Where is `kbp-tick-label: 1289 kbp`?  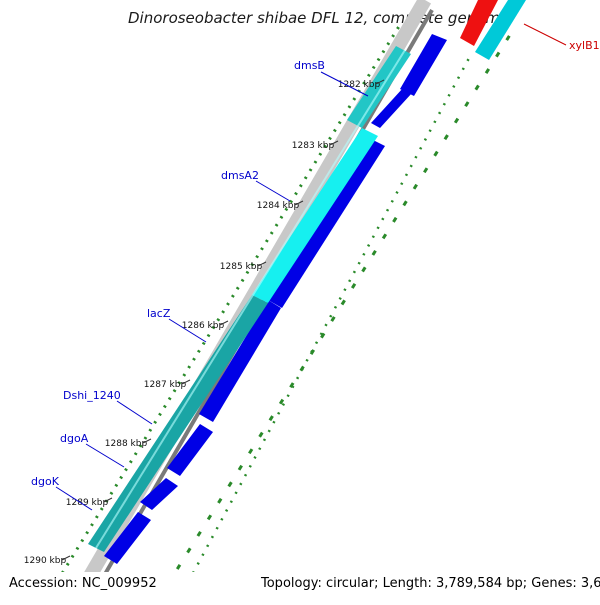
kbp-tick-label: 1289 kbp is located at coordinates (87, 503).